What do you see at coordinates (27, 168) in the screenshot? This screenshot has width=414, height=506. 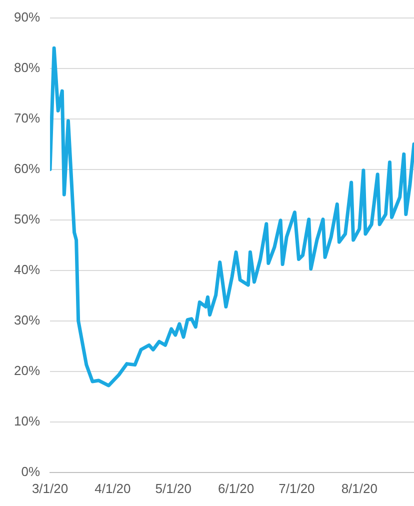 I see `y-tick-label: 60%` at bounding box center [27, 168].